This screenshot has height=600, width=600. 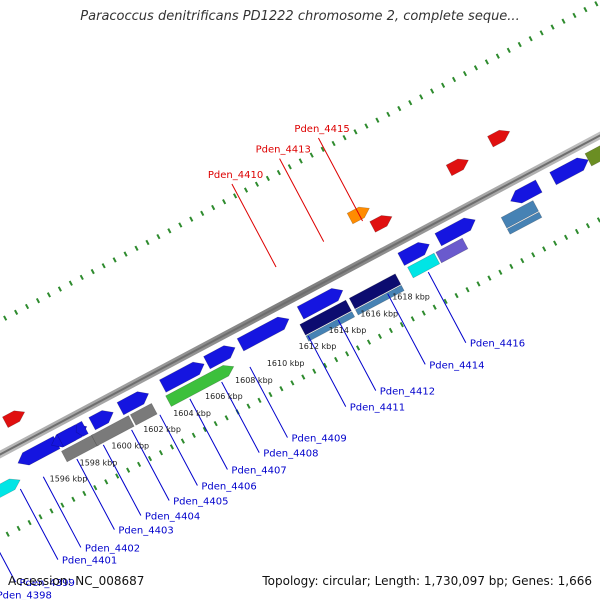 What do you see at coordinates (318, 346) in the screenshot?
I see `scale-label: 1612 kbp` at bounding box center [318, 346].